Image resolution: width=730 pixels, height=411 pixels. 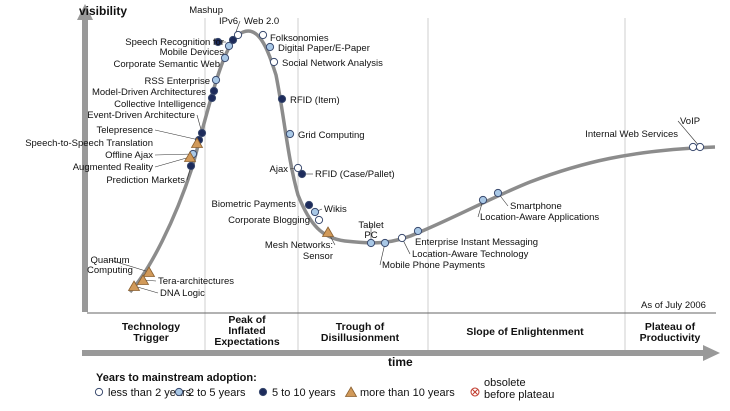 What do you see at coordinates (299, 251) in the screenshot?
I see `label-mesh-networks-sensor: Mesh Networks: Sensor` at bounding box center [299, 251].